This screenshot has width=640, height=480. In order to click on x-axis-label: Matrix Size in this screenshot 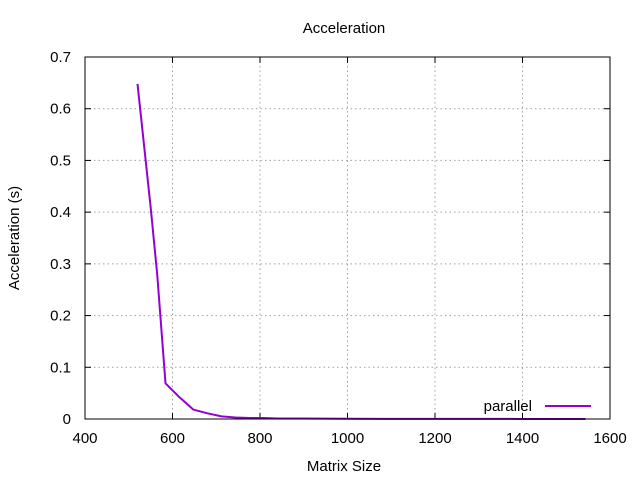, I will do `click(344, 466)`.